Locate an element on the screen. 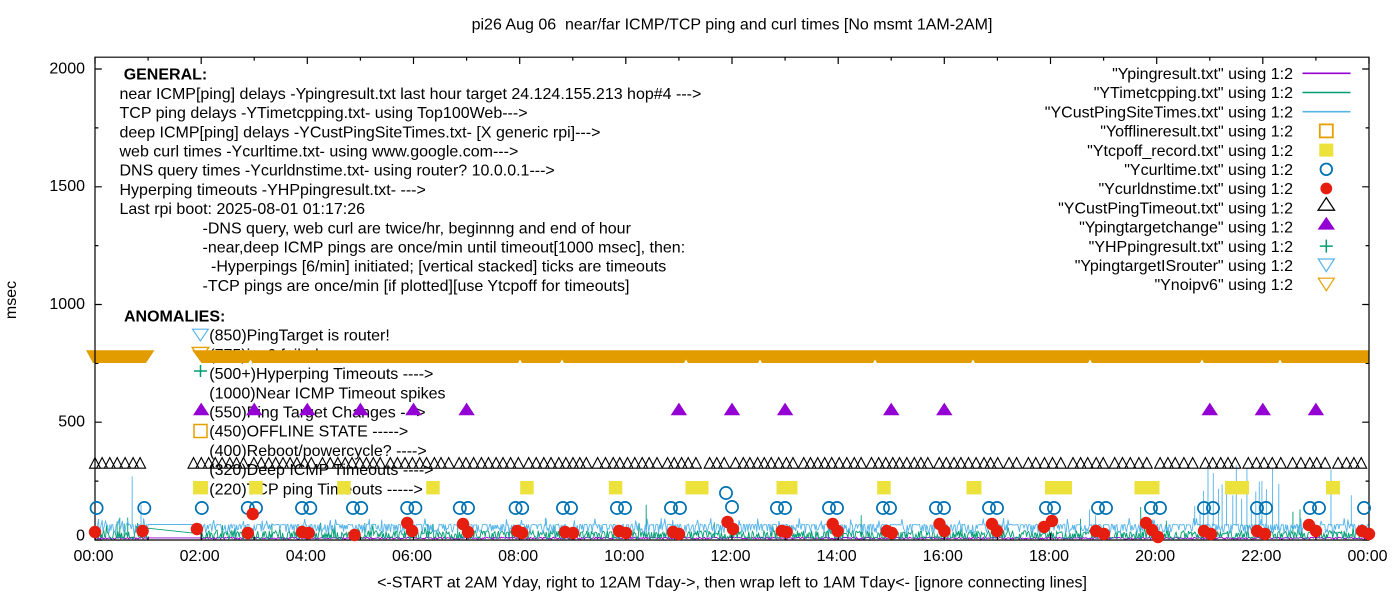 The width and height of the screenshot is (1400, 605). svg-text: 08:00 is located at coordinates (518, 556).